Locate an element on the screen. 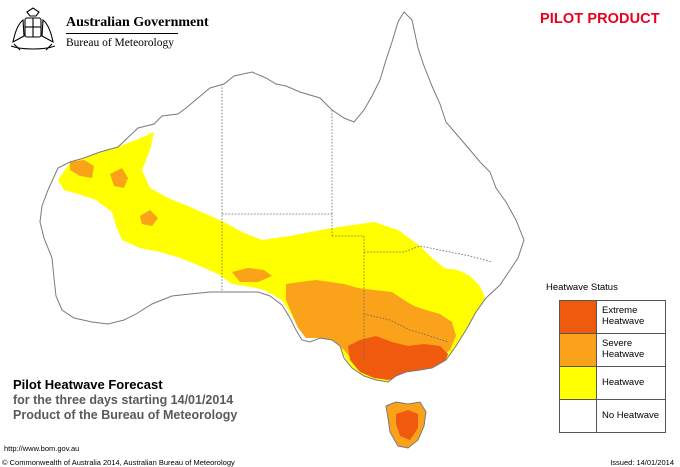 The height and width of the screenshot is (467, 680). legend-swatch-severe is located at coordinates (578, 350).